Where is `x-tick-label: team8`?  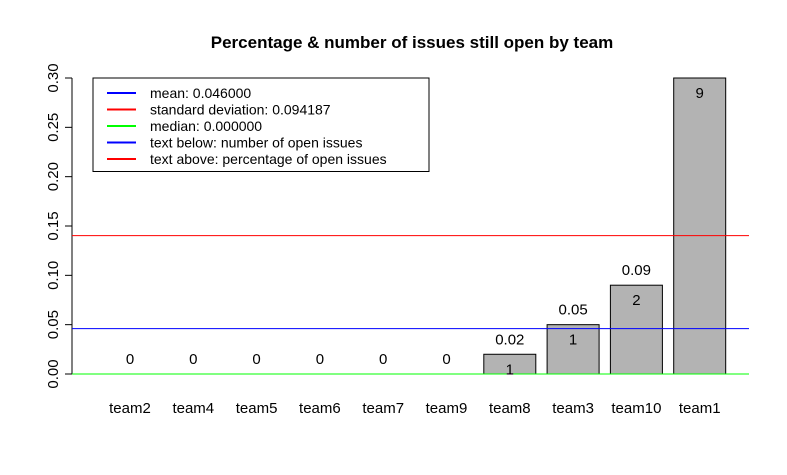
x-tick-label: team8 is located at coordinates (510, 408).